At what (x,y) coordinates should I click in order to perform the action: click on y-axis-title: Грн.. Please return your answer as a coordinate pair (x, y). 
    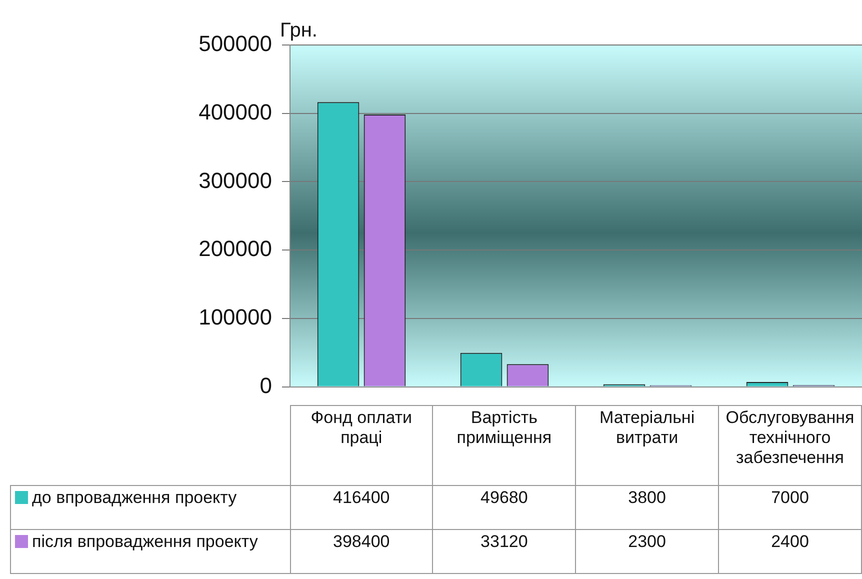
    Looking at the image, I should click on (299, 31).